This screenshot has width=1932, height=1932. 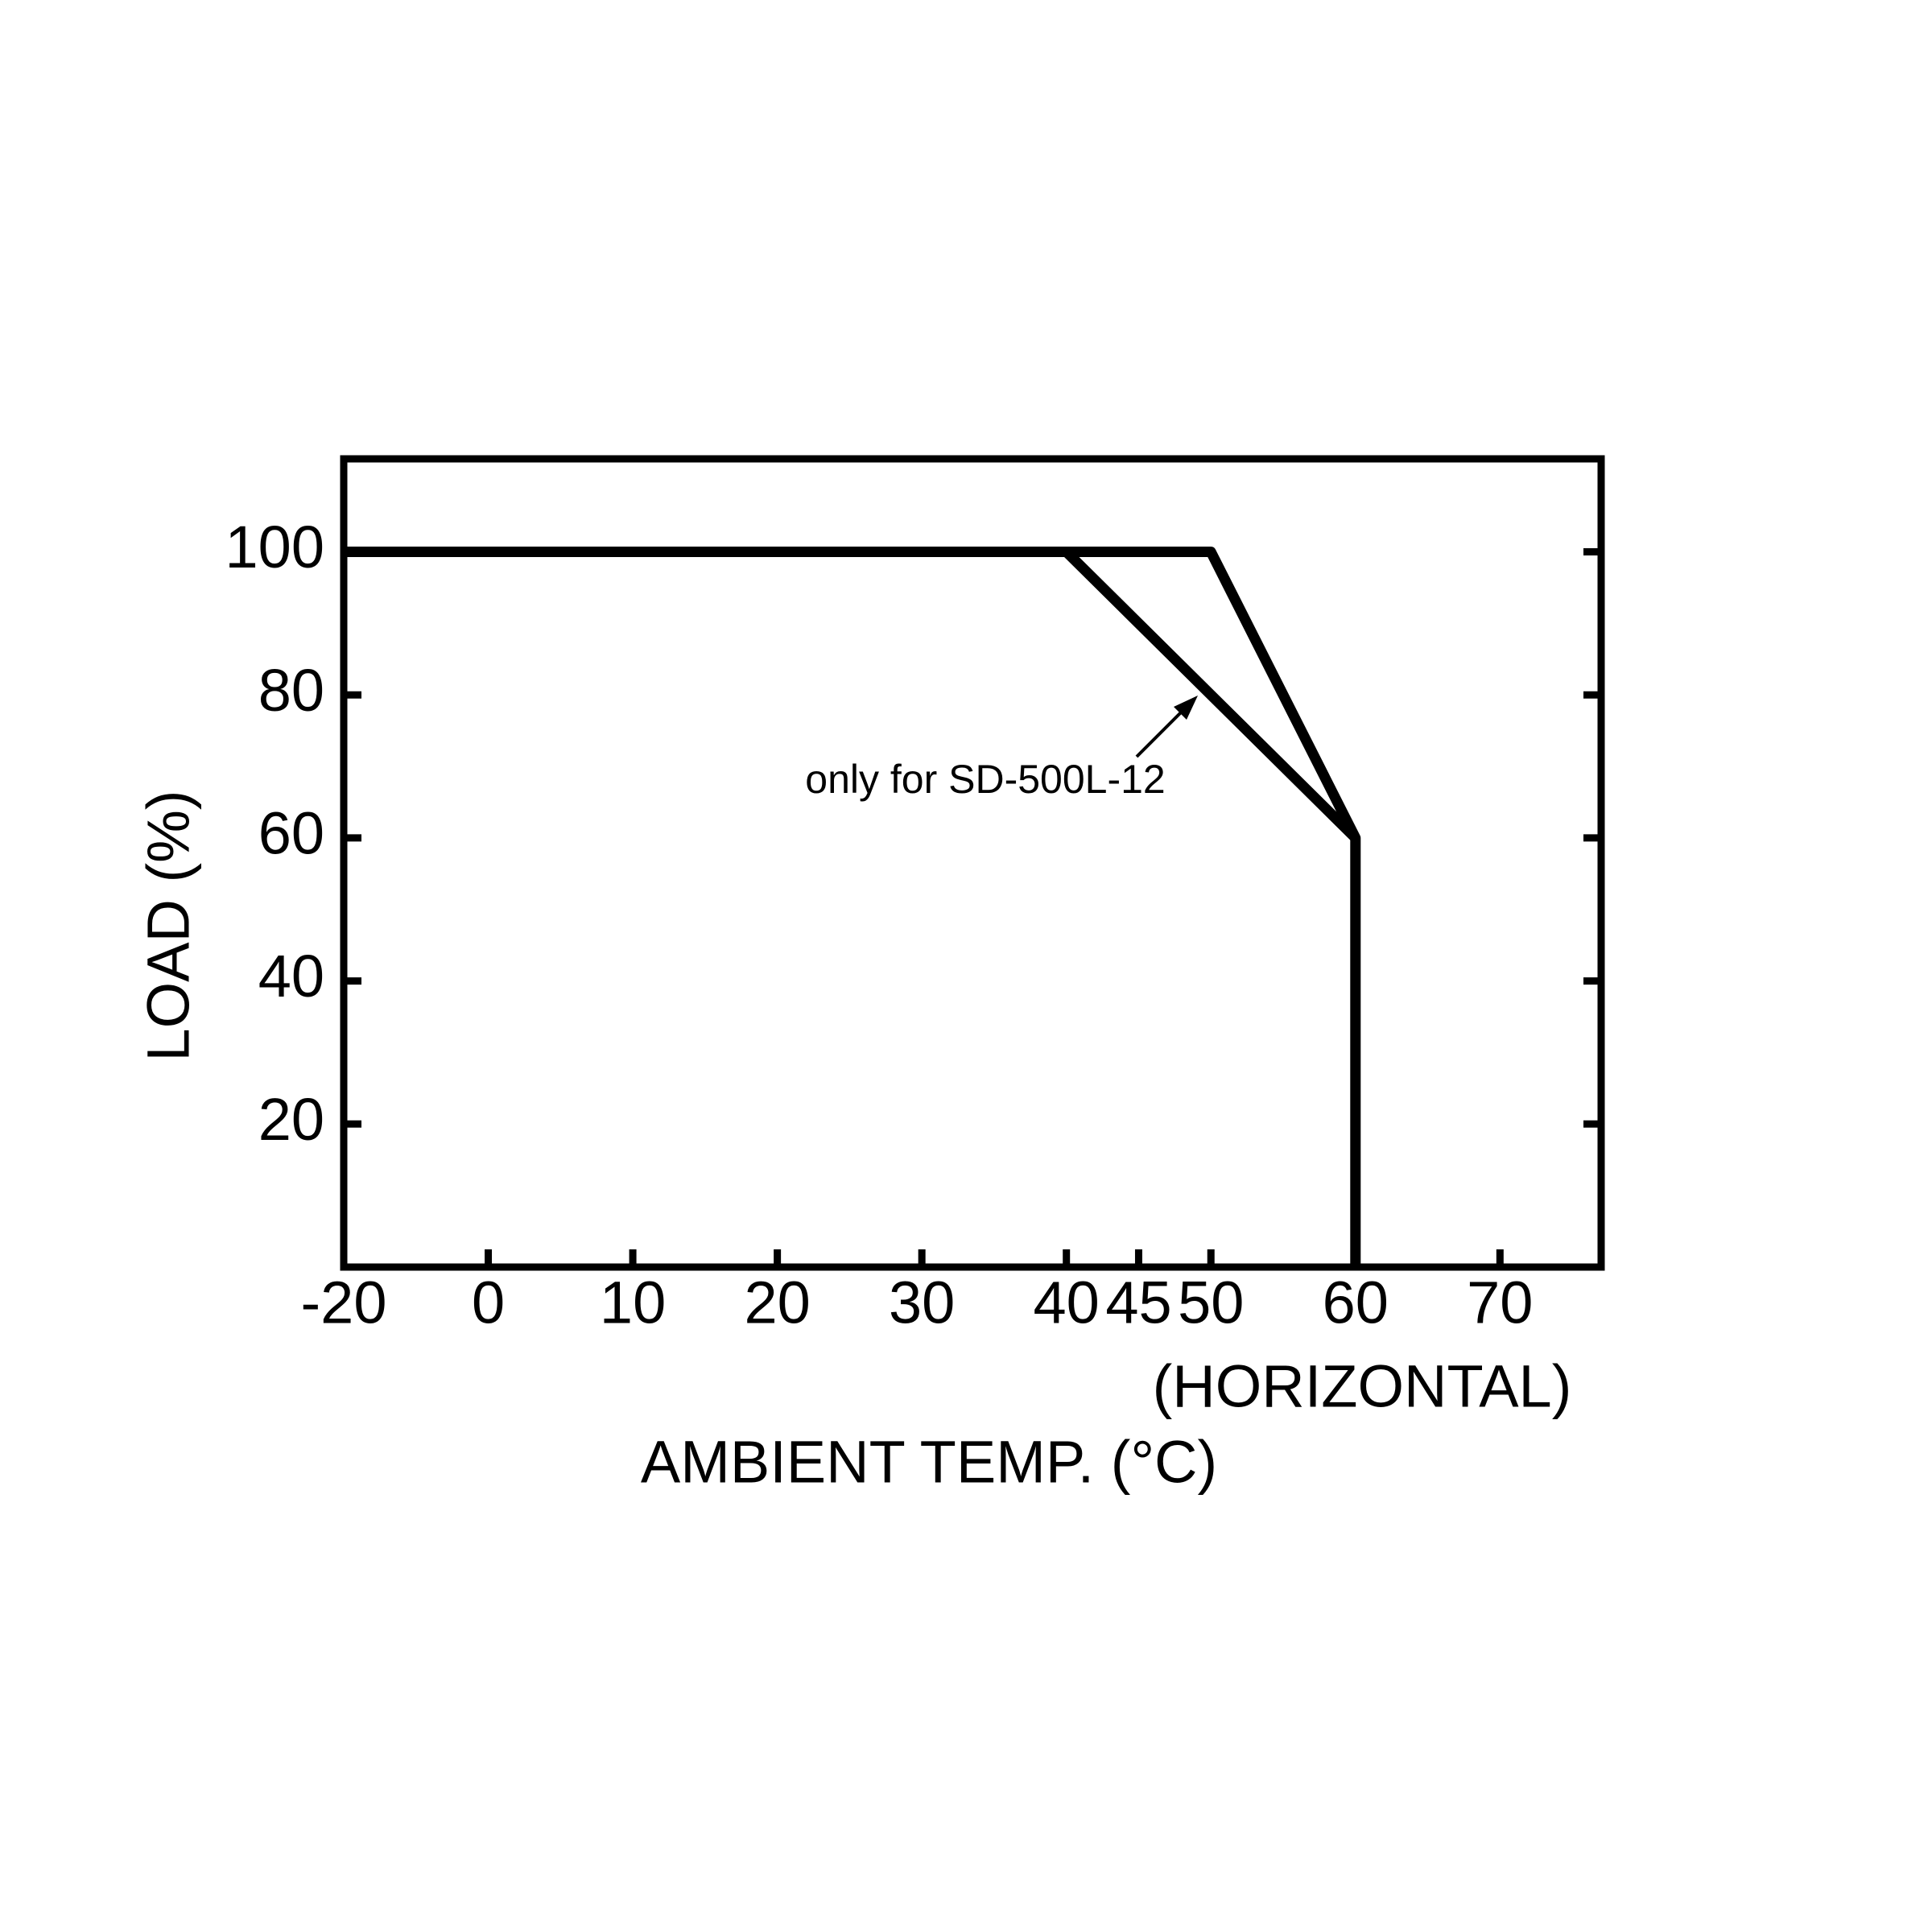 What do you see at coordinates (922, 1302) in the screenshot?
I see `x-tick-label: 30` at bounding box center [922, 1302].